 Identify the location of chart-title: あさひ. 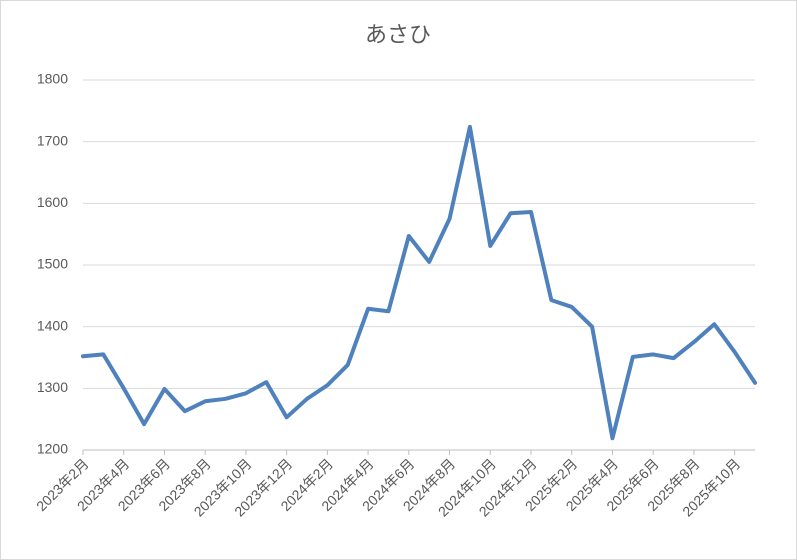
(398, 34).